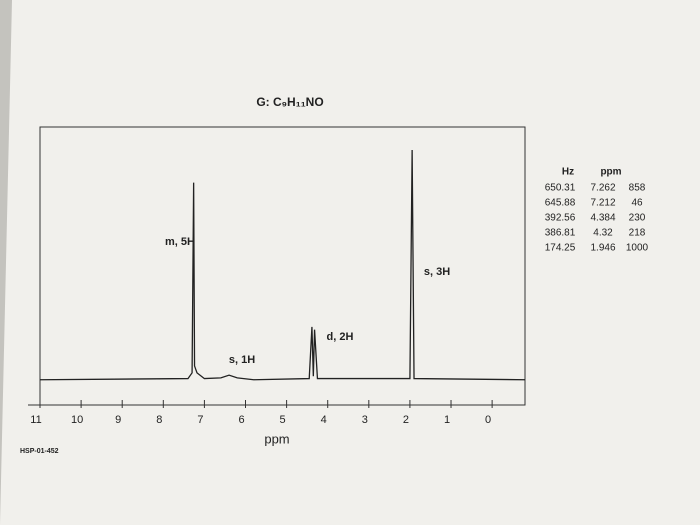 This screenshot has width=700, height=525. Describe the element at coordinates (283, 420) in the screenshot. I see `x-tick-label: 5` at that location.